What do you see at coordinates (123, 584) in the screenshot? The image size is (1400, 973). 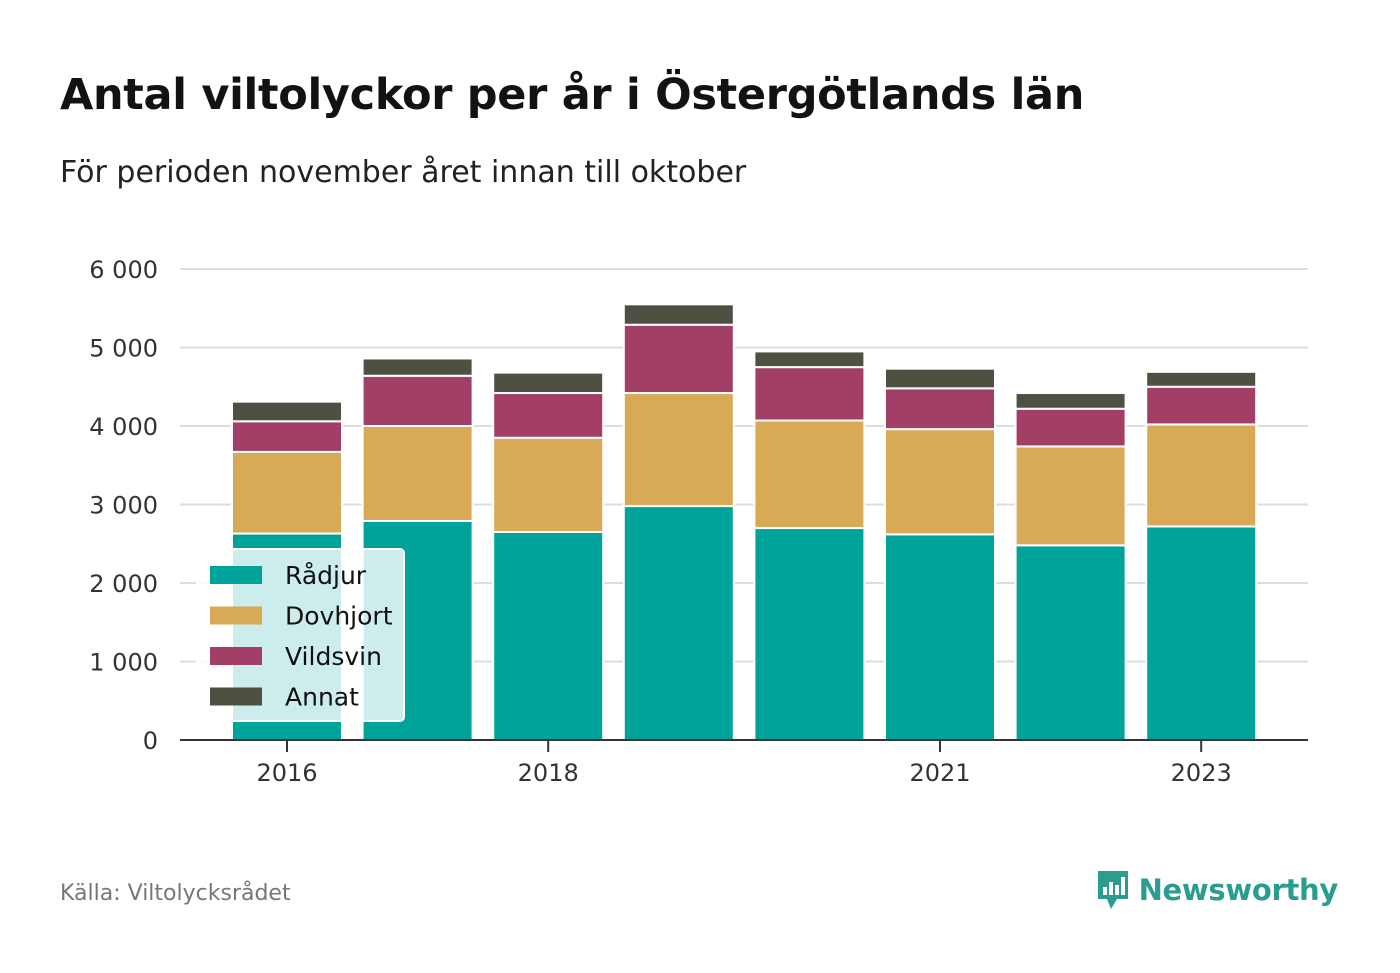 I see `y-tick-label: 2 000` at bounding box center [123, 584].